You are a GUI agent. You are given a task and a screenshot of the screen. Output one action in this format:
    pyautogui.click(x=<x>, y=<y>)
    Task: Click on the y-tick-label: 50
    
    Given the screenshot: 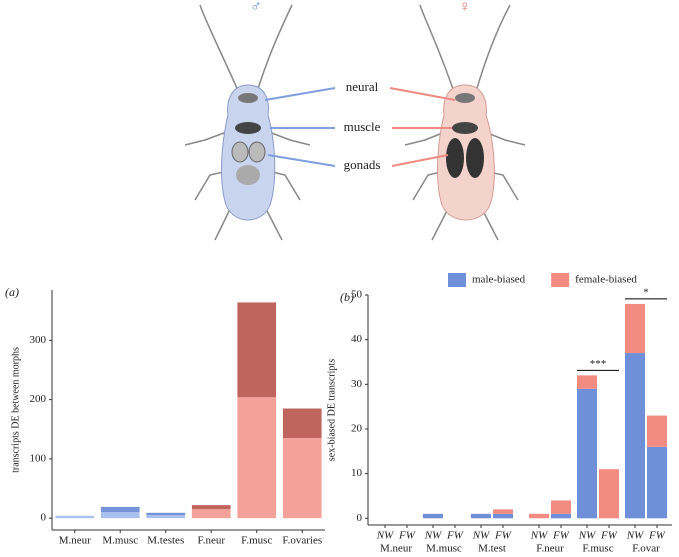 What is the action you would take?
    pyautogui.click(x=357, y=295)
    